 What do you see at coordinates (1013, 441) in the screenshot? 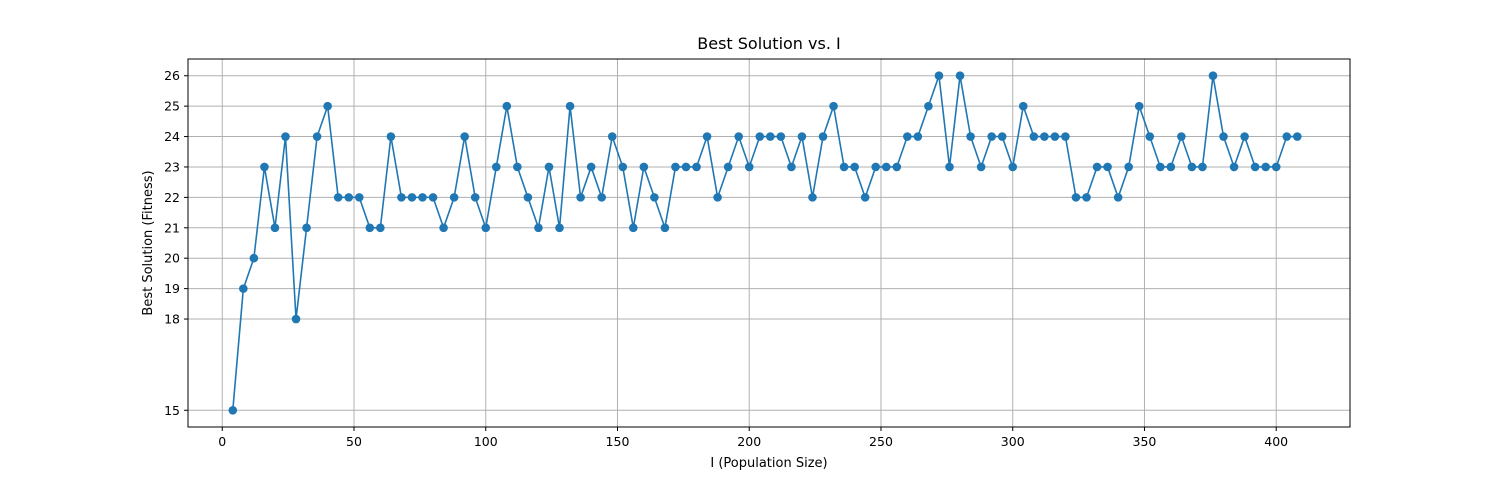
I see `x-tick-label: 300` at bounding box center [1013, 441].